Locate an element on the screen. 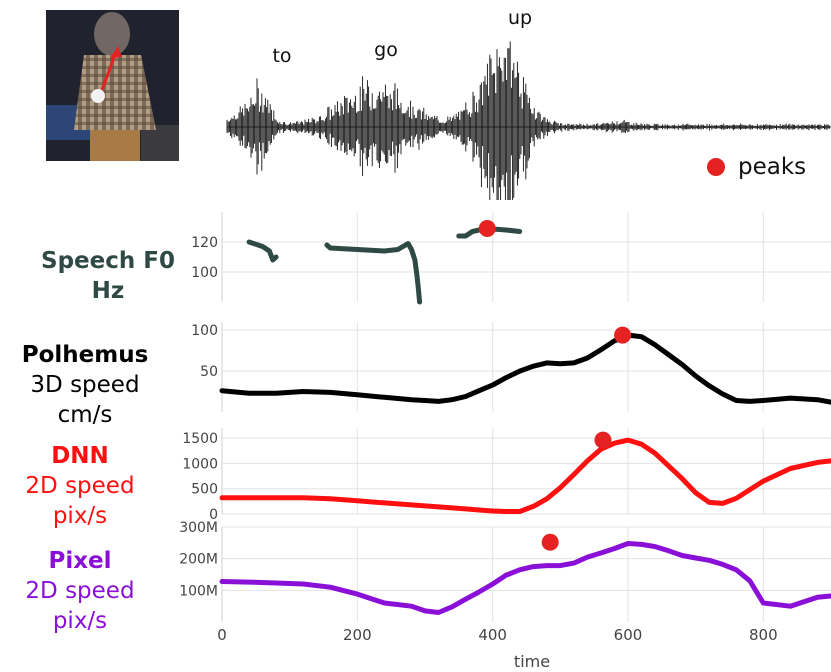 The height and width of the screenshot is (672, 831). x-axis-label: time is located at coordinates (532, 661).